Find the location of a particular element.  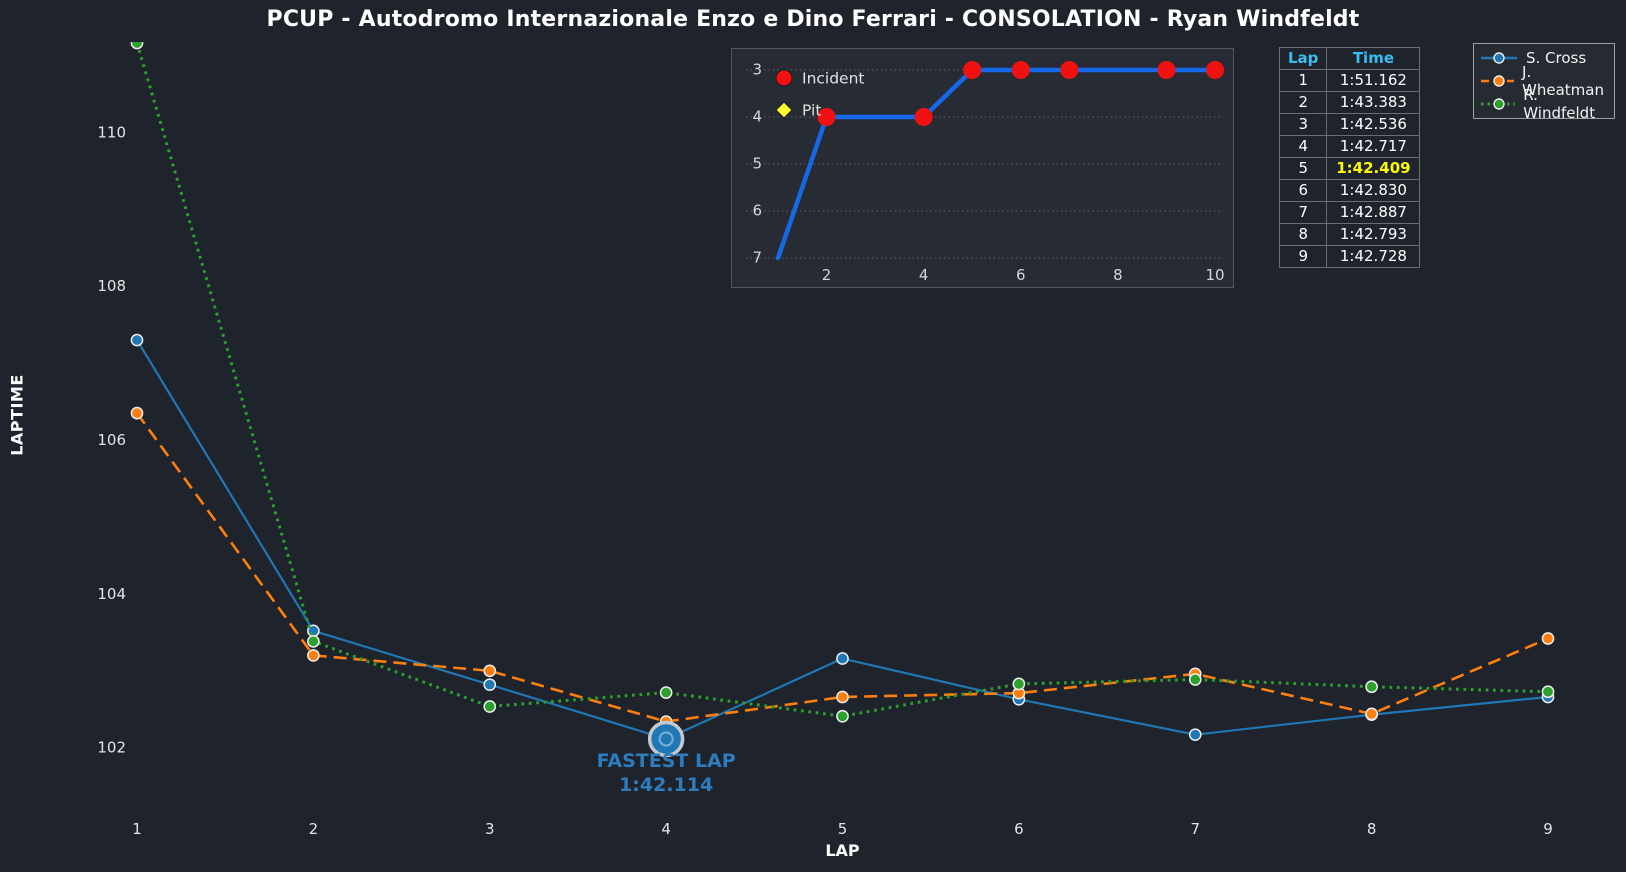

y-axis-tick-label: 104 is located at coordinates (111, 594).